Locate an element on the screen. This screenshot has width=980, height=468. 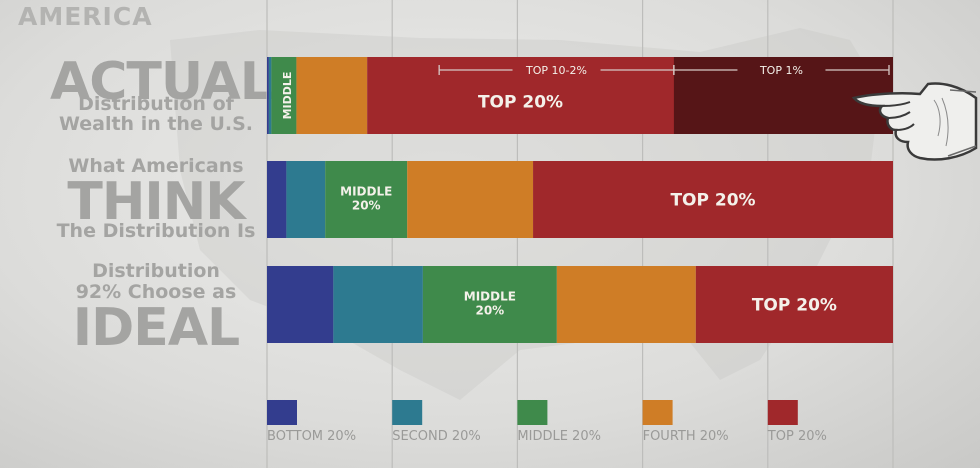
row-label-think-line1: What Americans is located at coordinates (156, 166).